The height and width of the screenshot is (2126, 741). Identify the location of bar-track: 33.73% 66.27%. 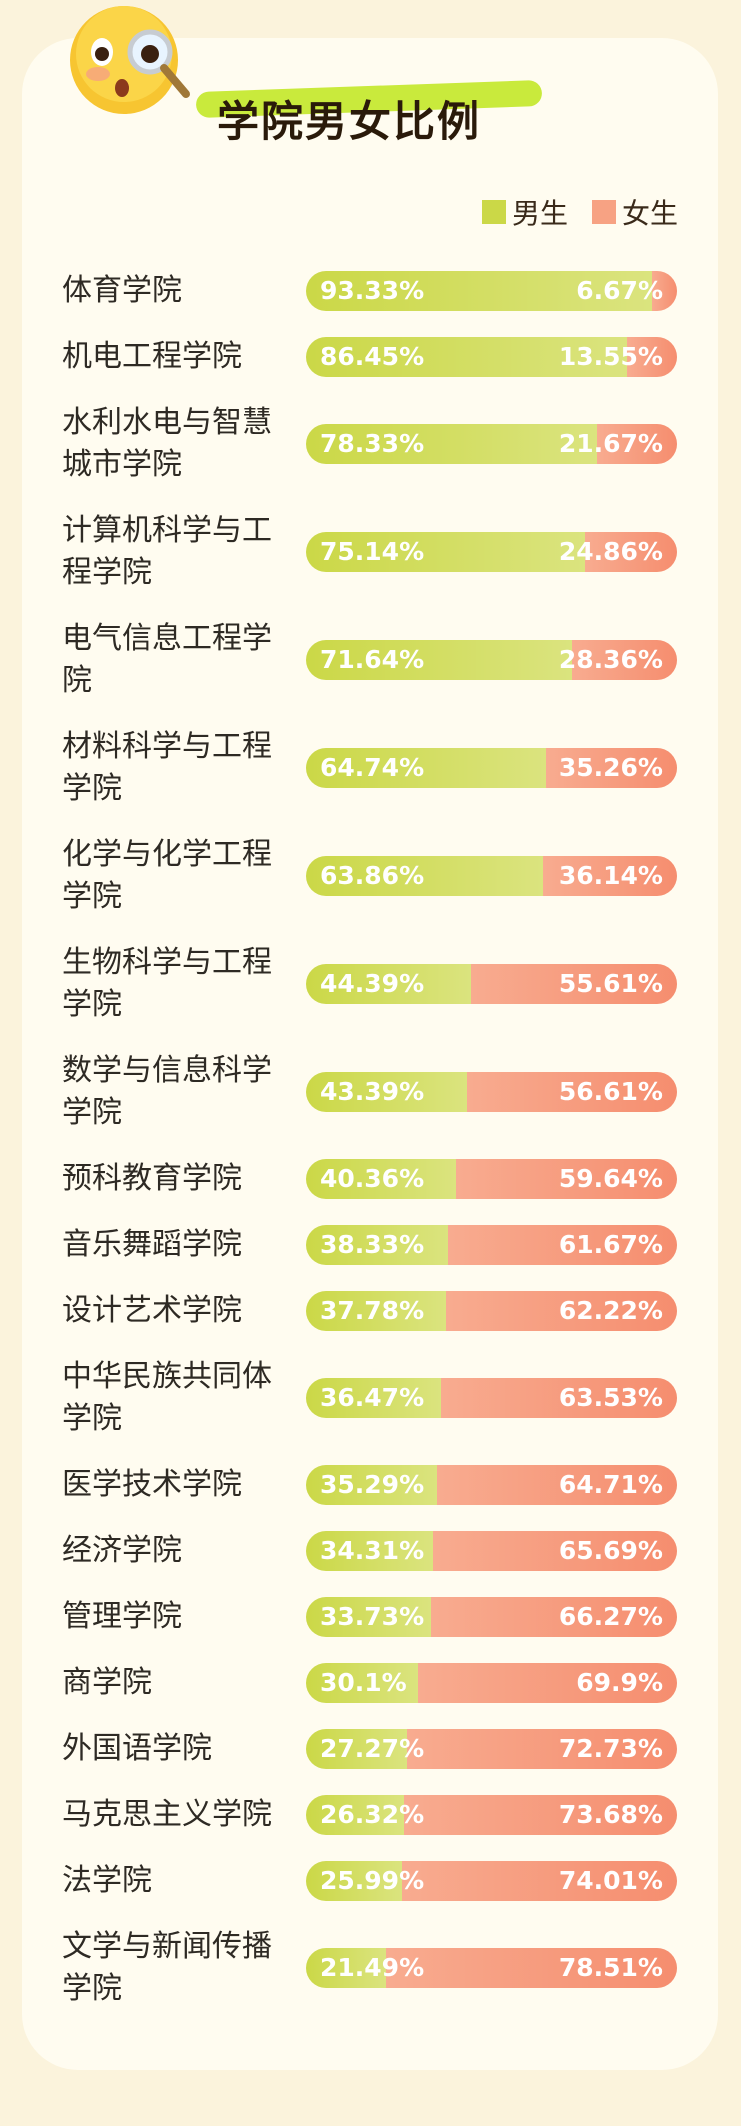
(491, 1617).